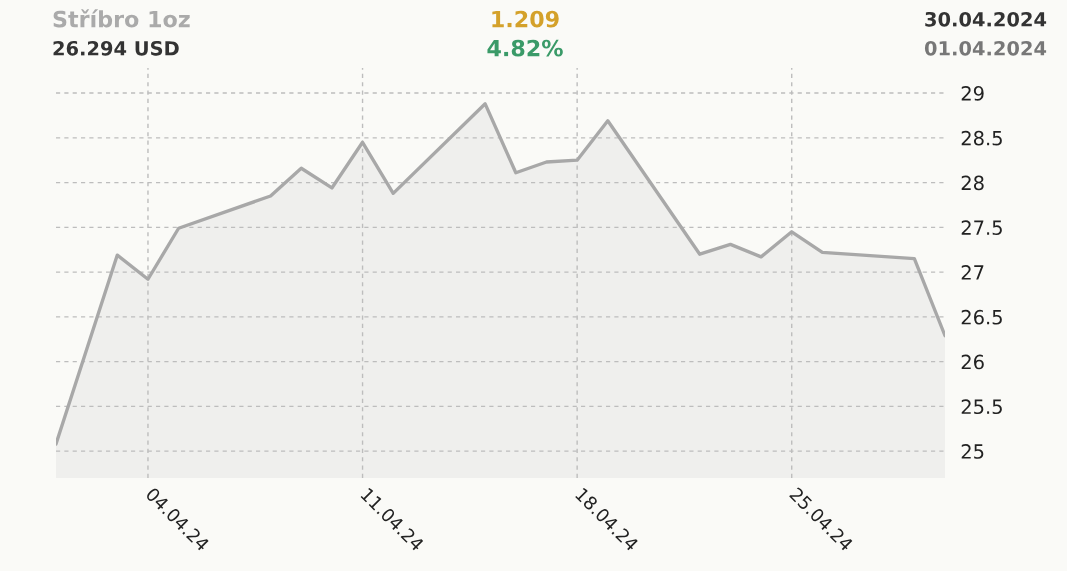  I want to click on y-tick-label: 28, so click(972, 183).